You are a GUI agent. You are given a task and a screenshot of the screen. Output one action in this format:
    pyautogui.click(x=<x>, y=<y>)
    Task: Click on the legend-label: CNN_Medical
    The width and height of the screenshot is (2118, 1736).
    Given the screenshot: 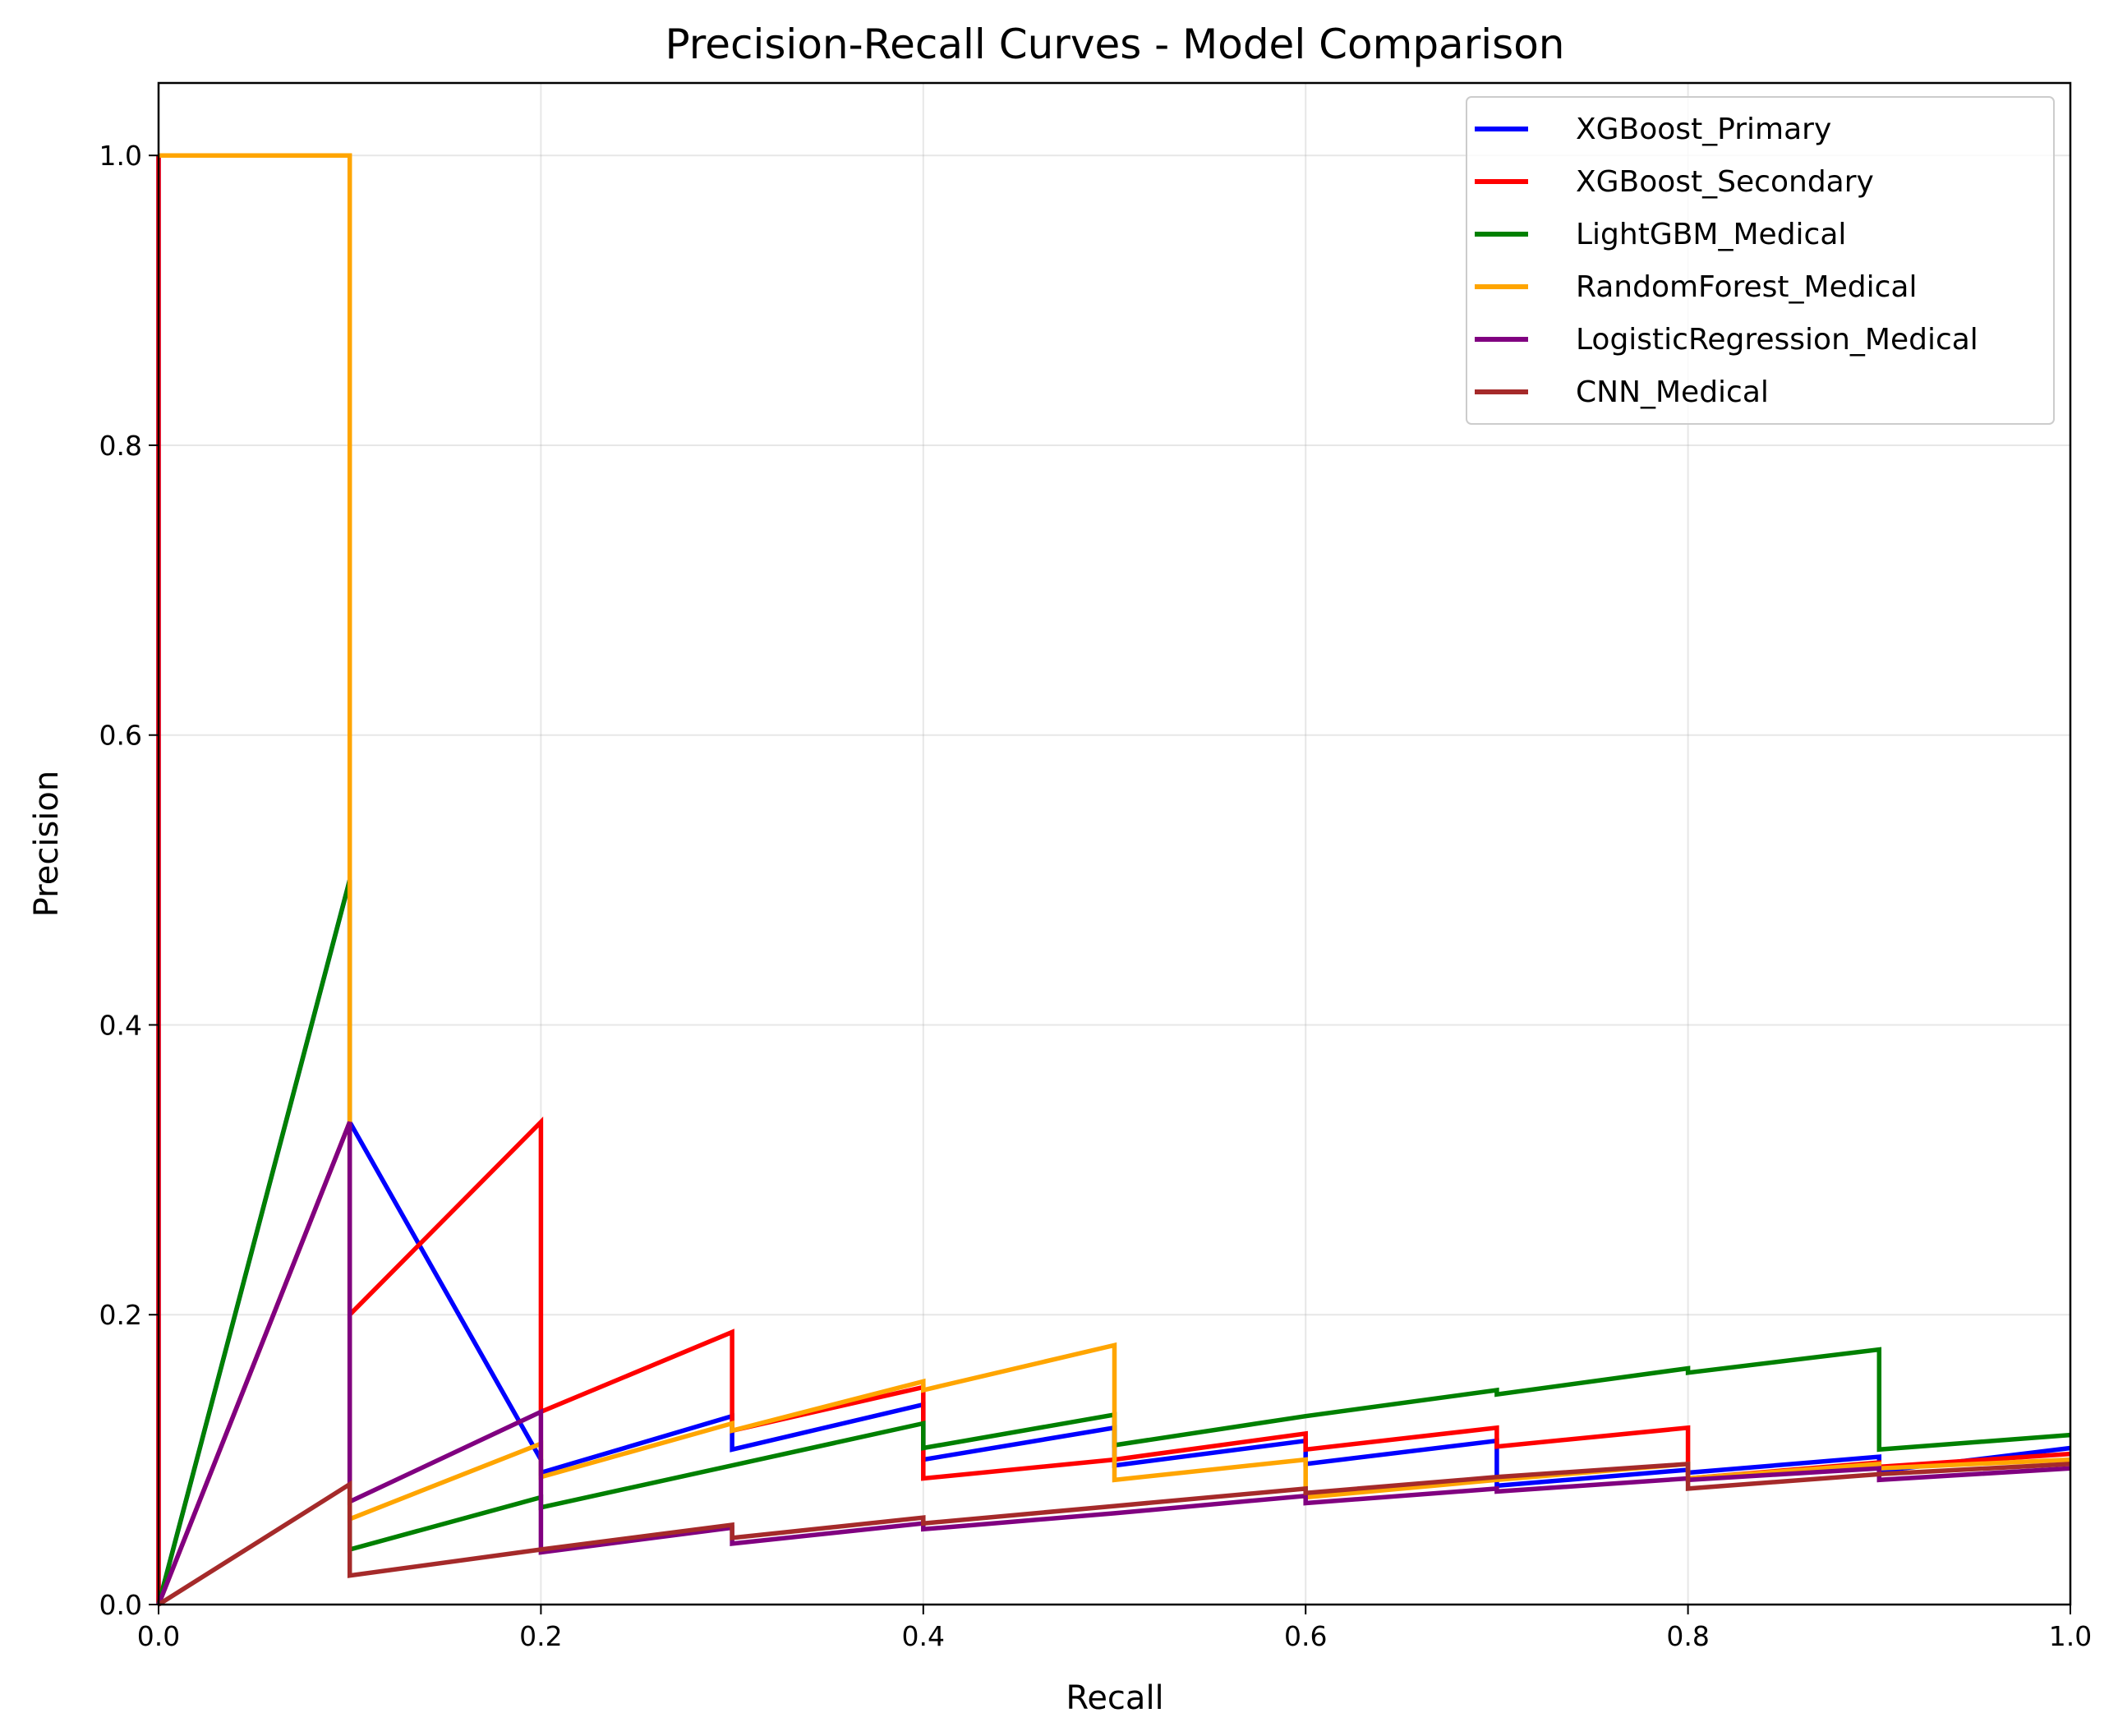 What is the action you would take?
    pyautogui.click(x=1672, y=392)
    